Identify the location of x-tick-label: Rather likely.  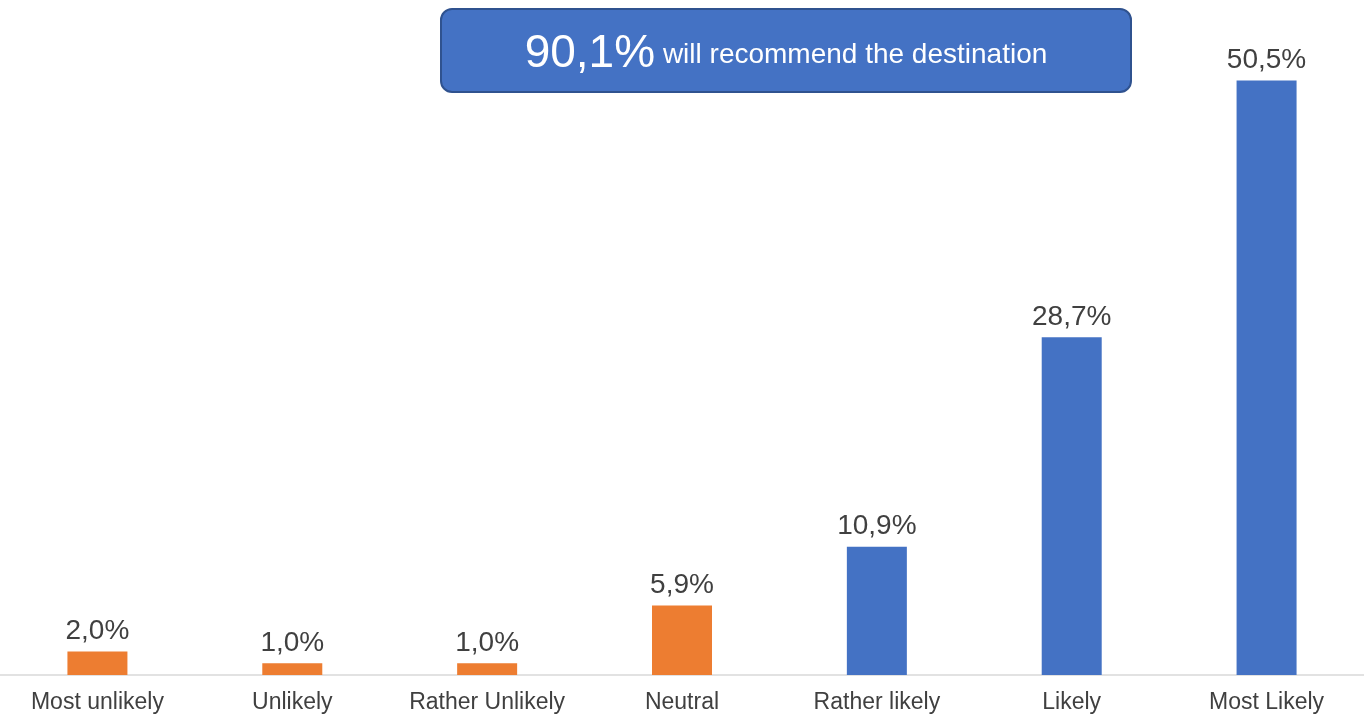
(877, 700).